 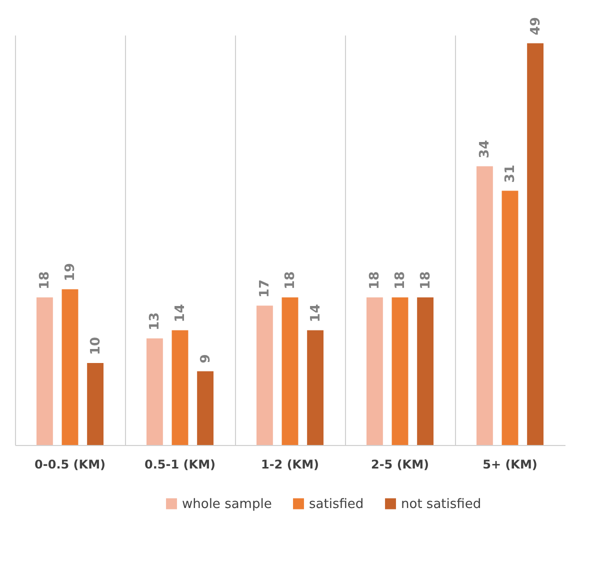 What do you see at coordinates (180, 465) in the screenshot?
I see `x-tick-label: 0.5-1 (KM)` at bounding box center [180, 465].